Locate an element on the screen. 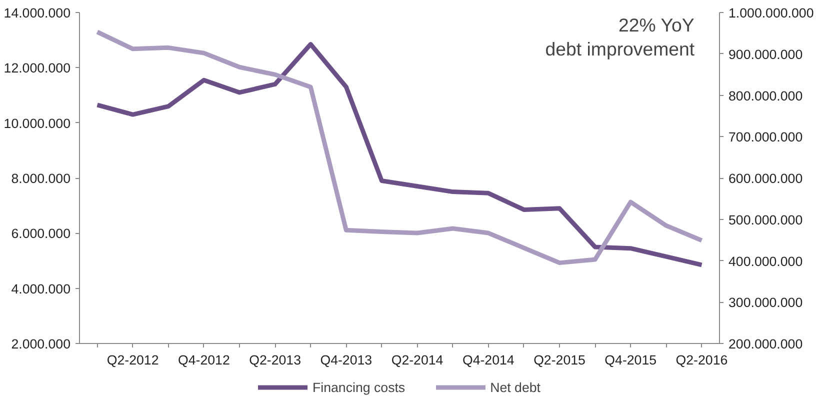  y-tick-label: 6.000.000 is located at coordinates (41, 234).